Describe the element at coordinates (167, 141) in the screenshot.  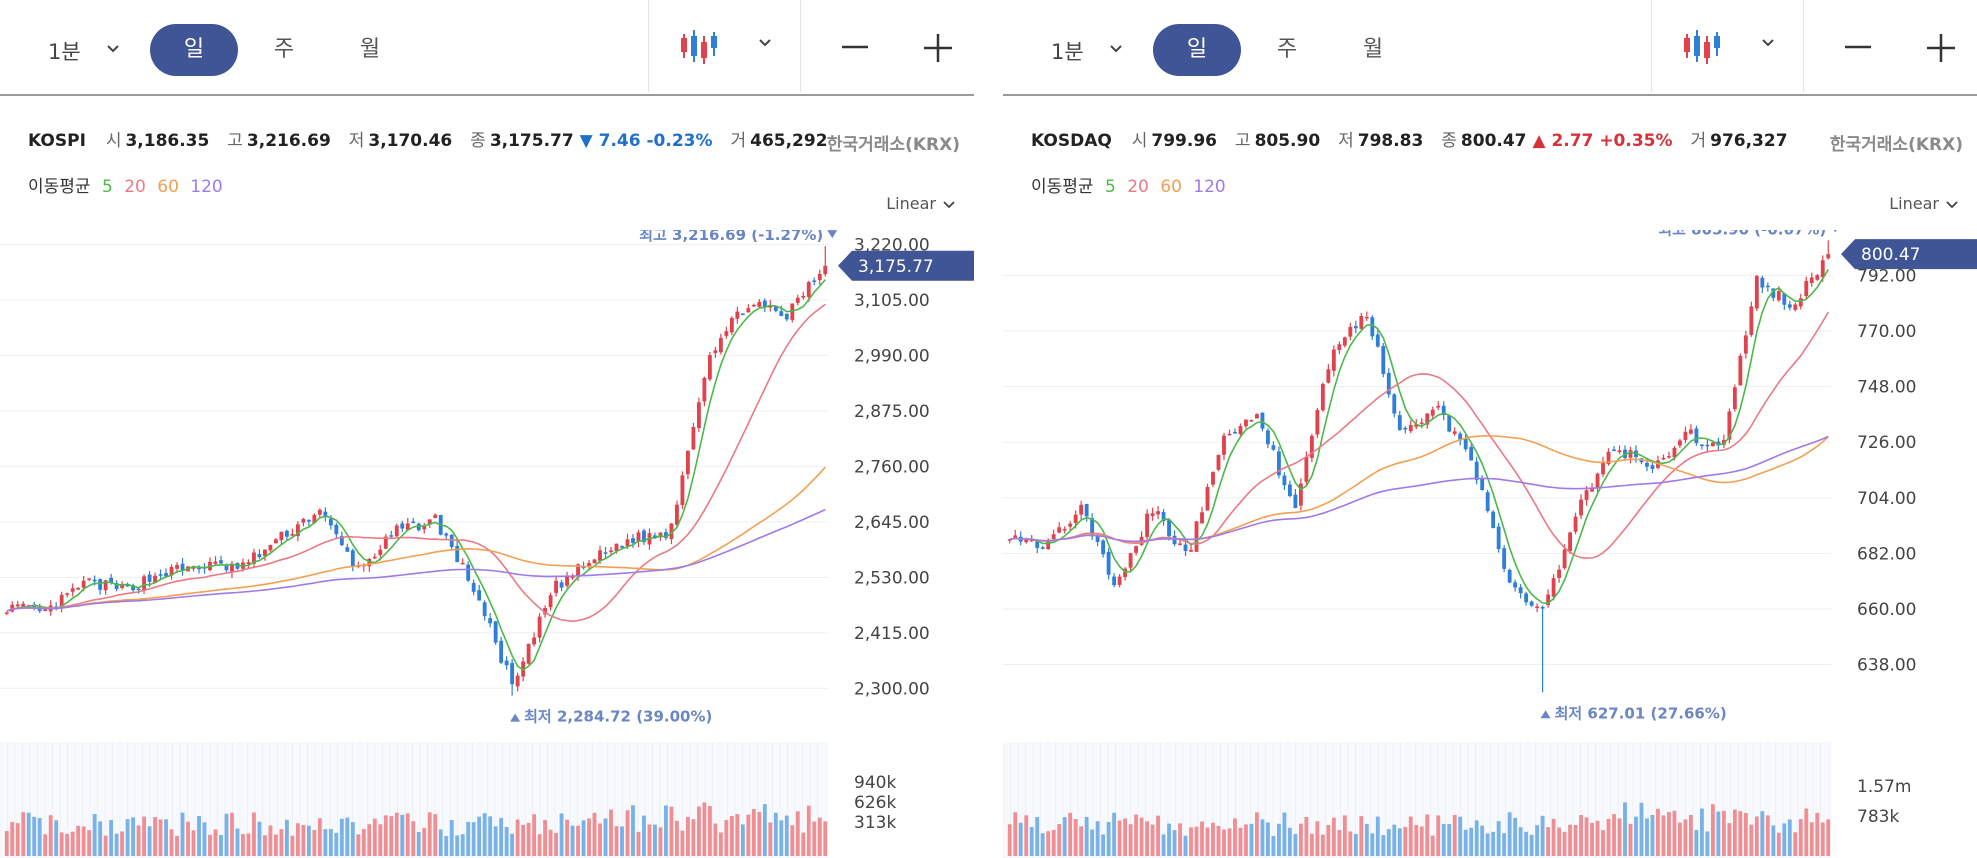
I see `open-value: 3,186.35` at that location.